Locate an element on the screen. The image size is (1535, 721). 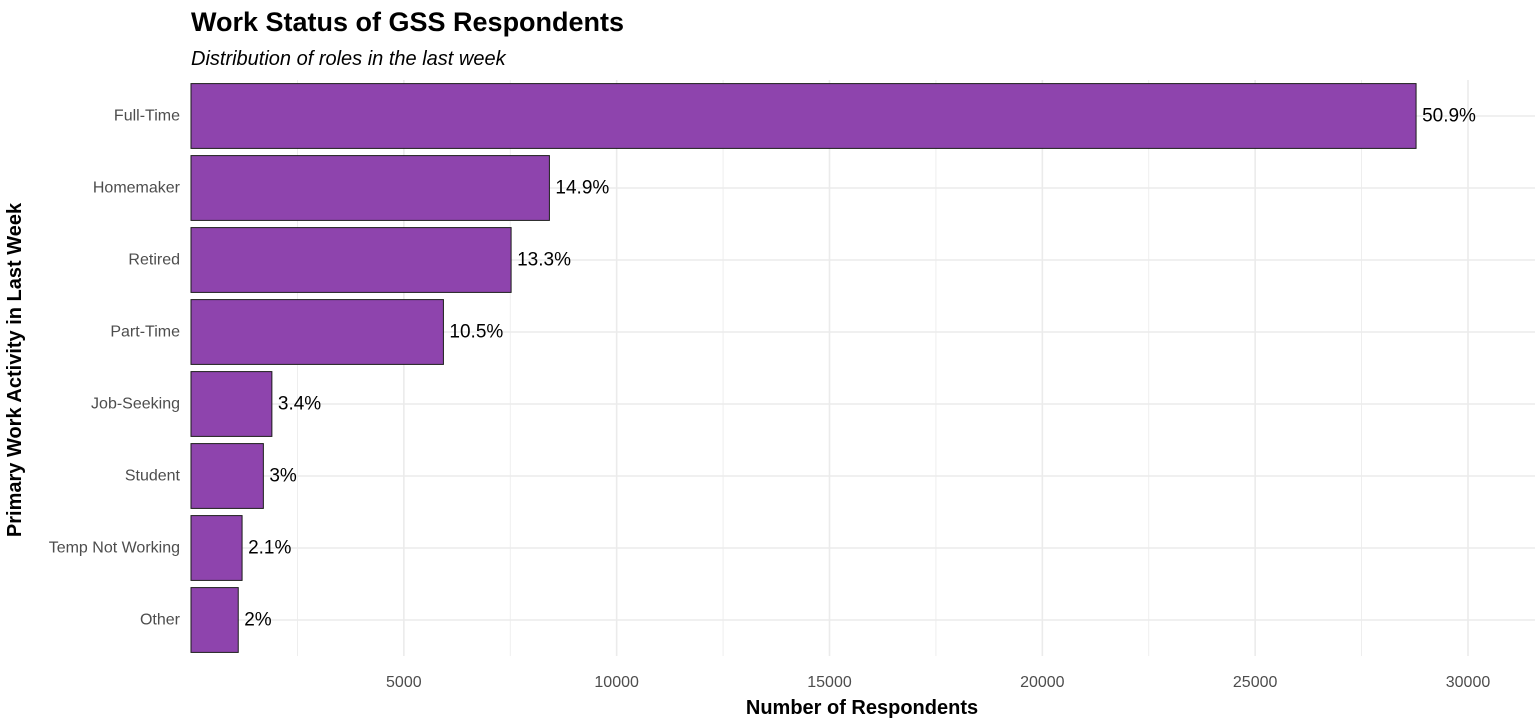
x-tick-label: 15000 is located at coordinates (829, 682).